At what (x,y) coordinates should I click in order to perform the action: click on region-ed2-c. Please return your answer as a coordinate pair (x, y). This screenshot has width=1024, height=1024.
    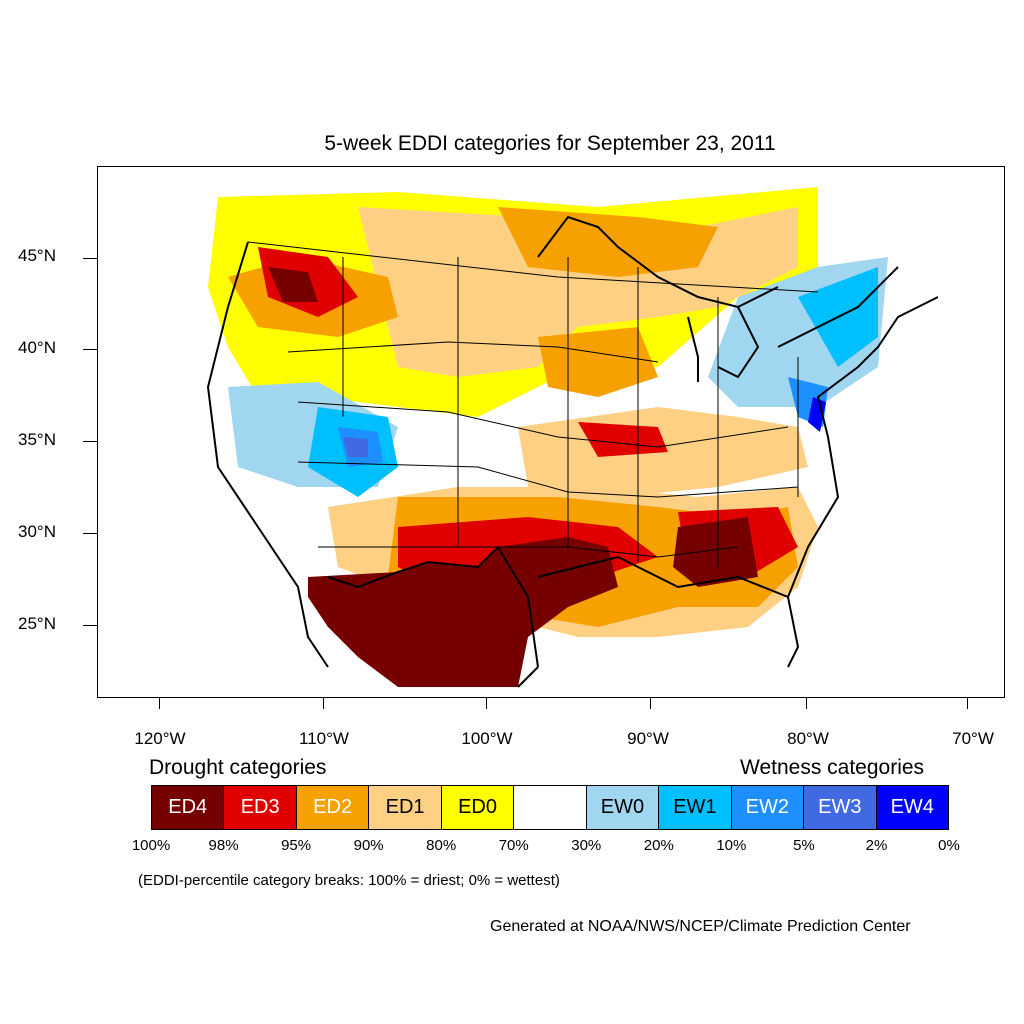
    Looking at the image, I should click on (598, 362).